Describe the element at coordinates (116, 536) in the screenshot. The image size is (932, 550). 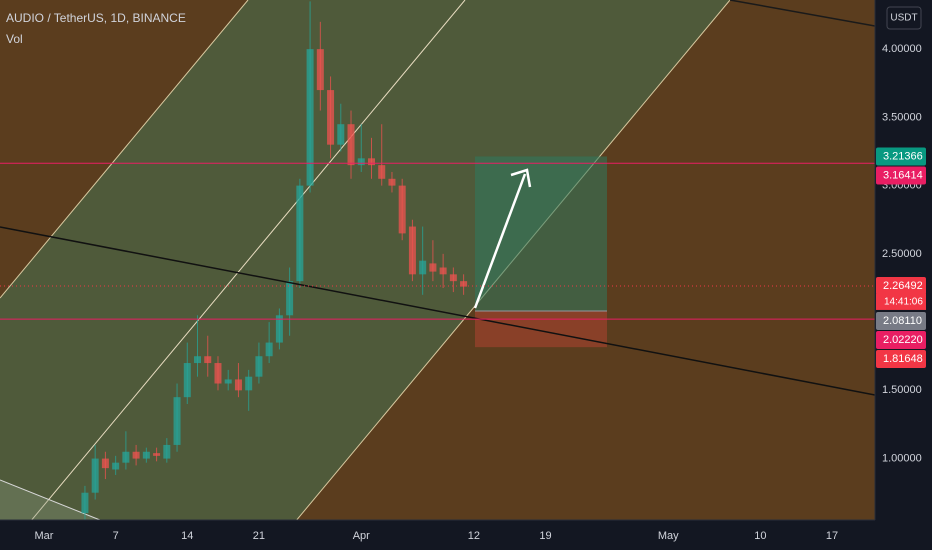
I see `x-tick-label: 7` at that location.